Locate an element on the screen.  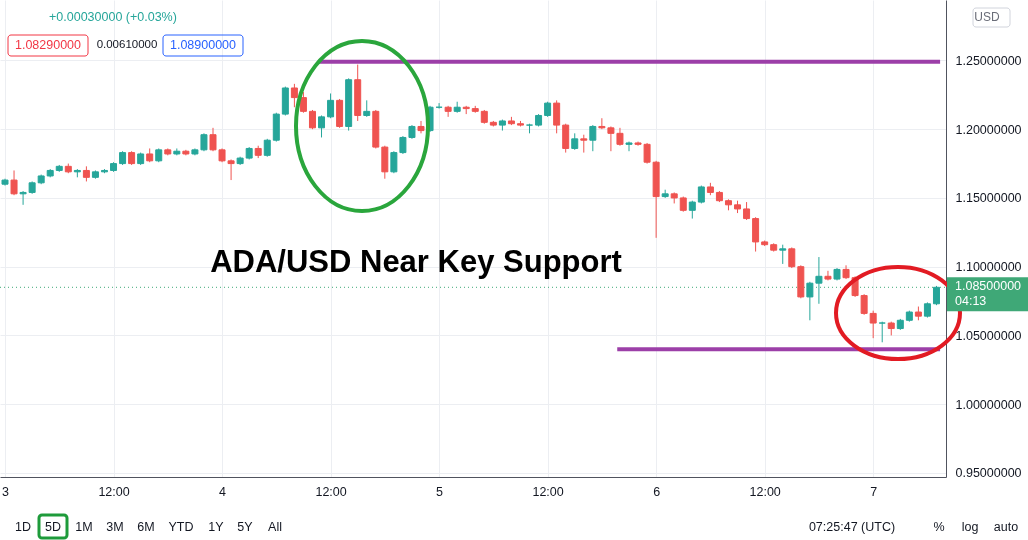
ref-line-label: 1.08500000 04:13 is located at coordinates (988, 294).